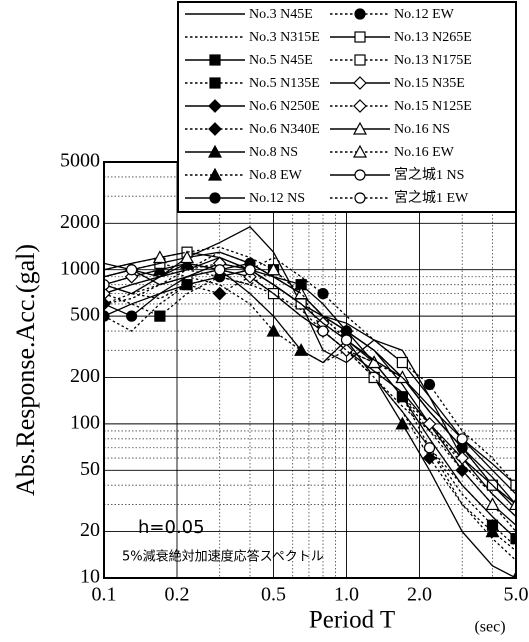 Image resolution: width=529 pixels, height=642 pixels. Describe the element at coordinates (104, 595) in the screenshot. I see `x-tick-label: 0.1` at that location.